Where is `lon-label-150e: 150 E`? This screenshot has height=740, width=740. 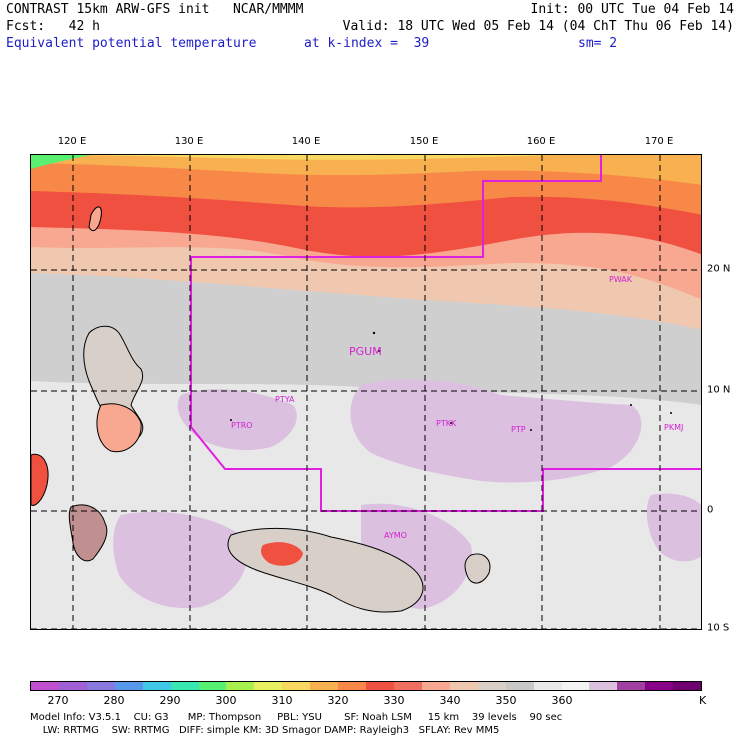
lon-label-150e: 150 E is located at coordinates (424, 141).